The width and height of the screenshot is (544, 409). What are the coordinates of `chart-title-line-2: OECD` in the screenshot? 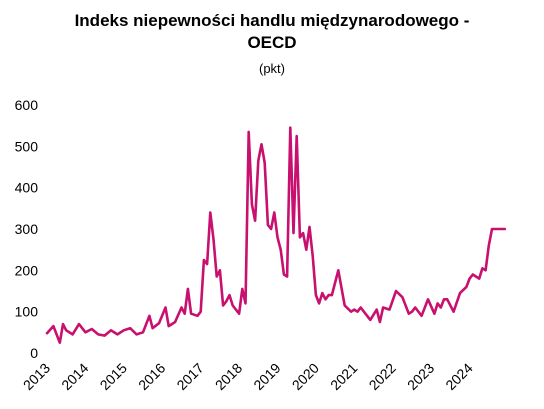 It's located at (272, 42).